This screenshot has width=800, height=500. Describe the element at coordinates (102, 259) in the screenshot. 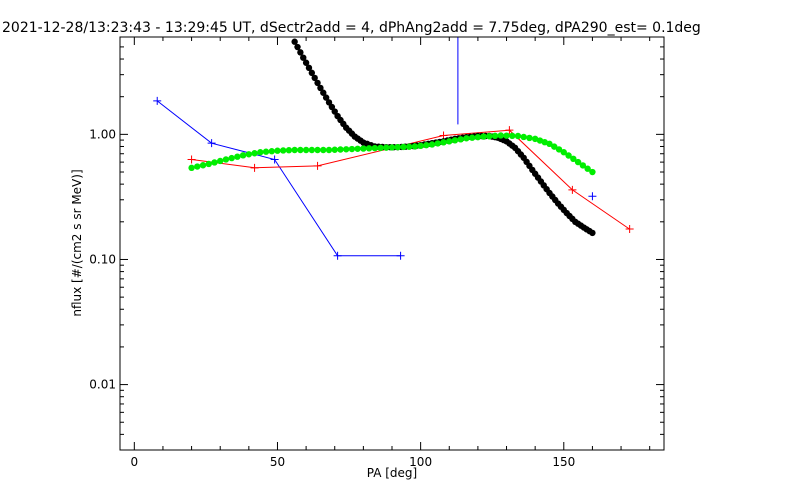

I see `y-tick-label: 0.10` at that location.